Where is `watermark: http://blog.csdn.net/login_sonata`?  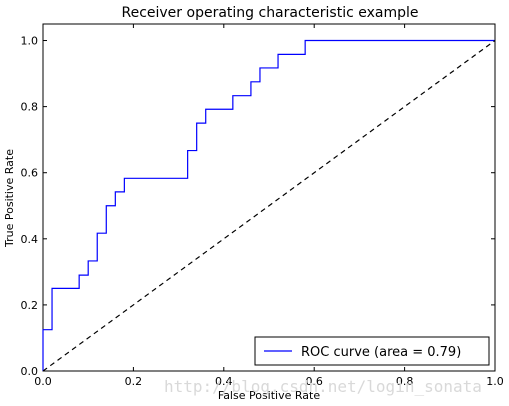 watermark: http://blog.csdn.net/login_sonata is located at coordinates (323, 386).